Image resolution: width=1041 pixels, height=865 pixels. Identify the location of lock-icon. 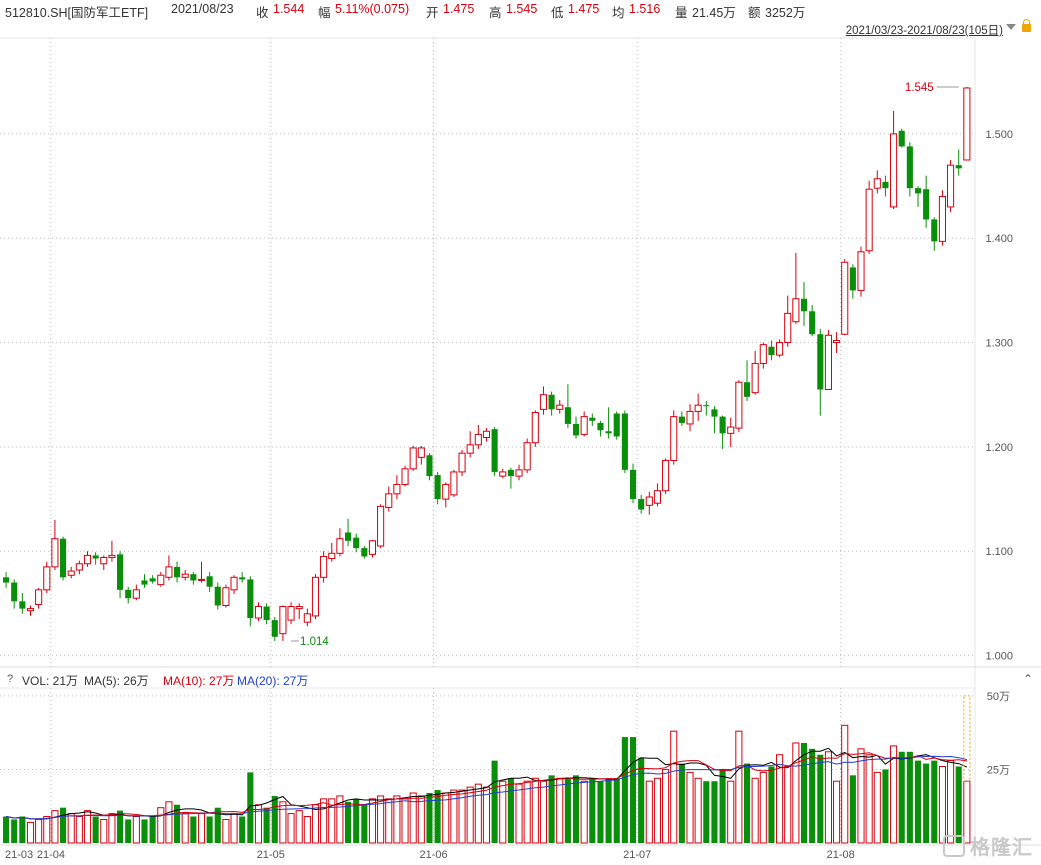
(1026, 25).